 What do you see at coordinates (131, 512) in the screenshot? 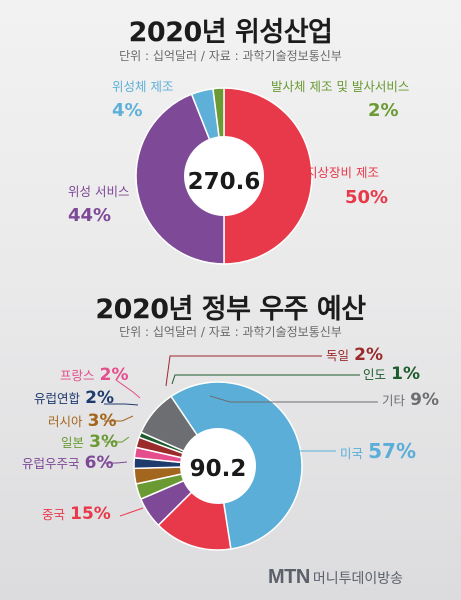
I see `leader-line-china` at bounding box center [131, 512].